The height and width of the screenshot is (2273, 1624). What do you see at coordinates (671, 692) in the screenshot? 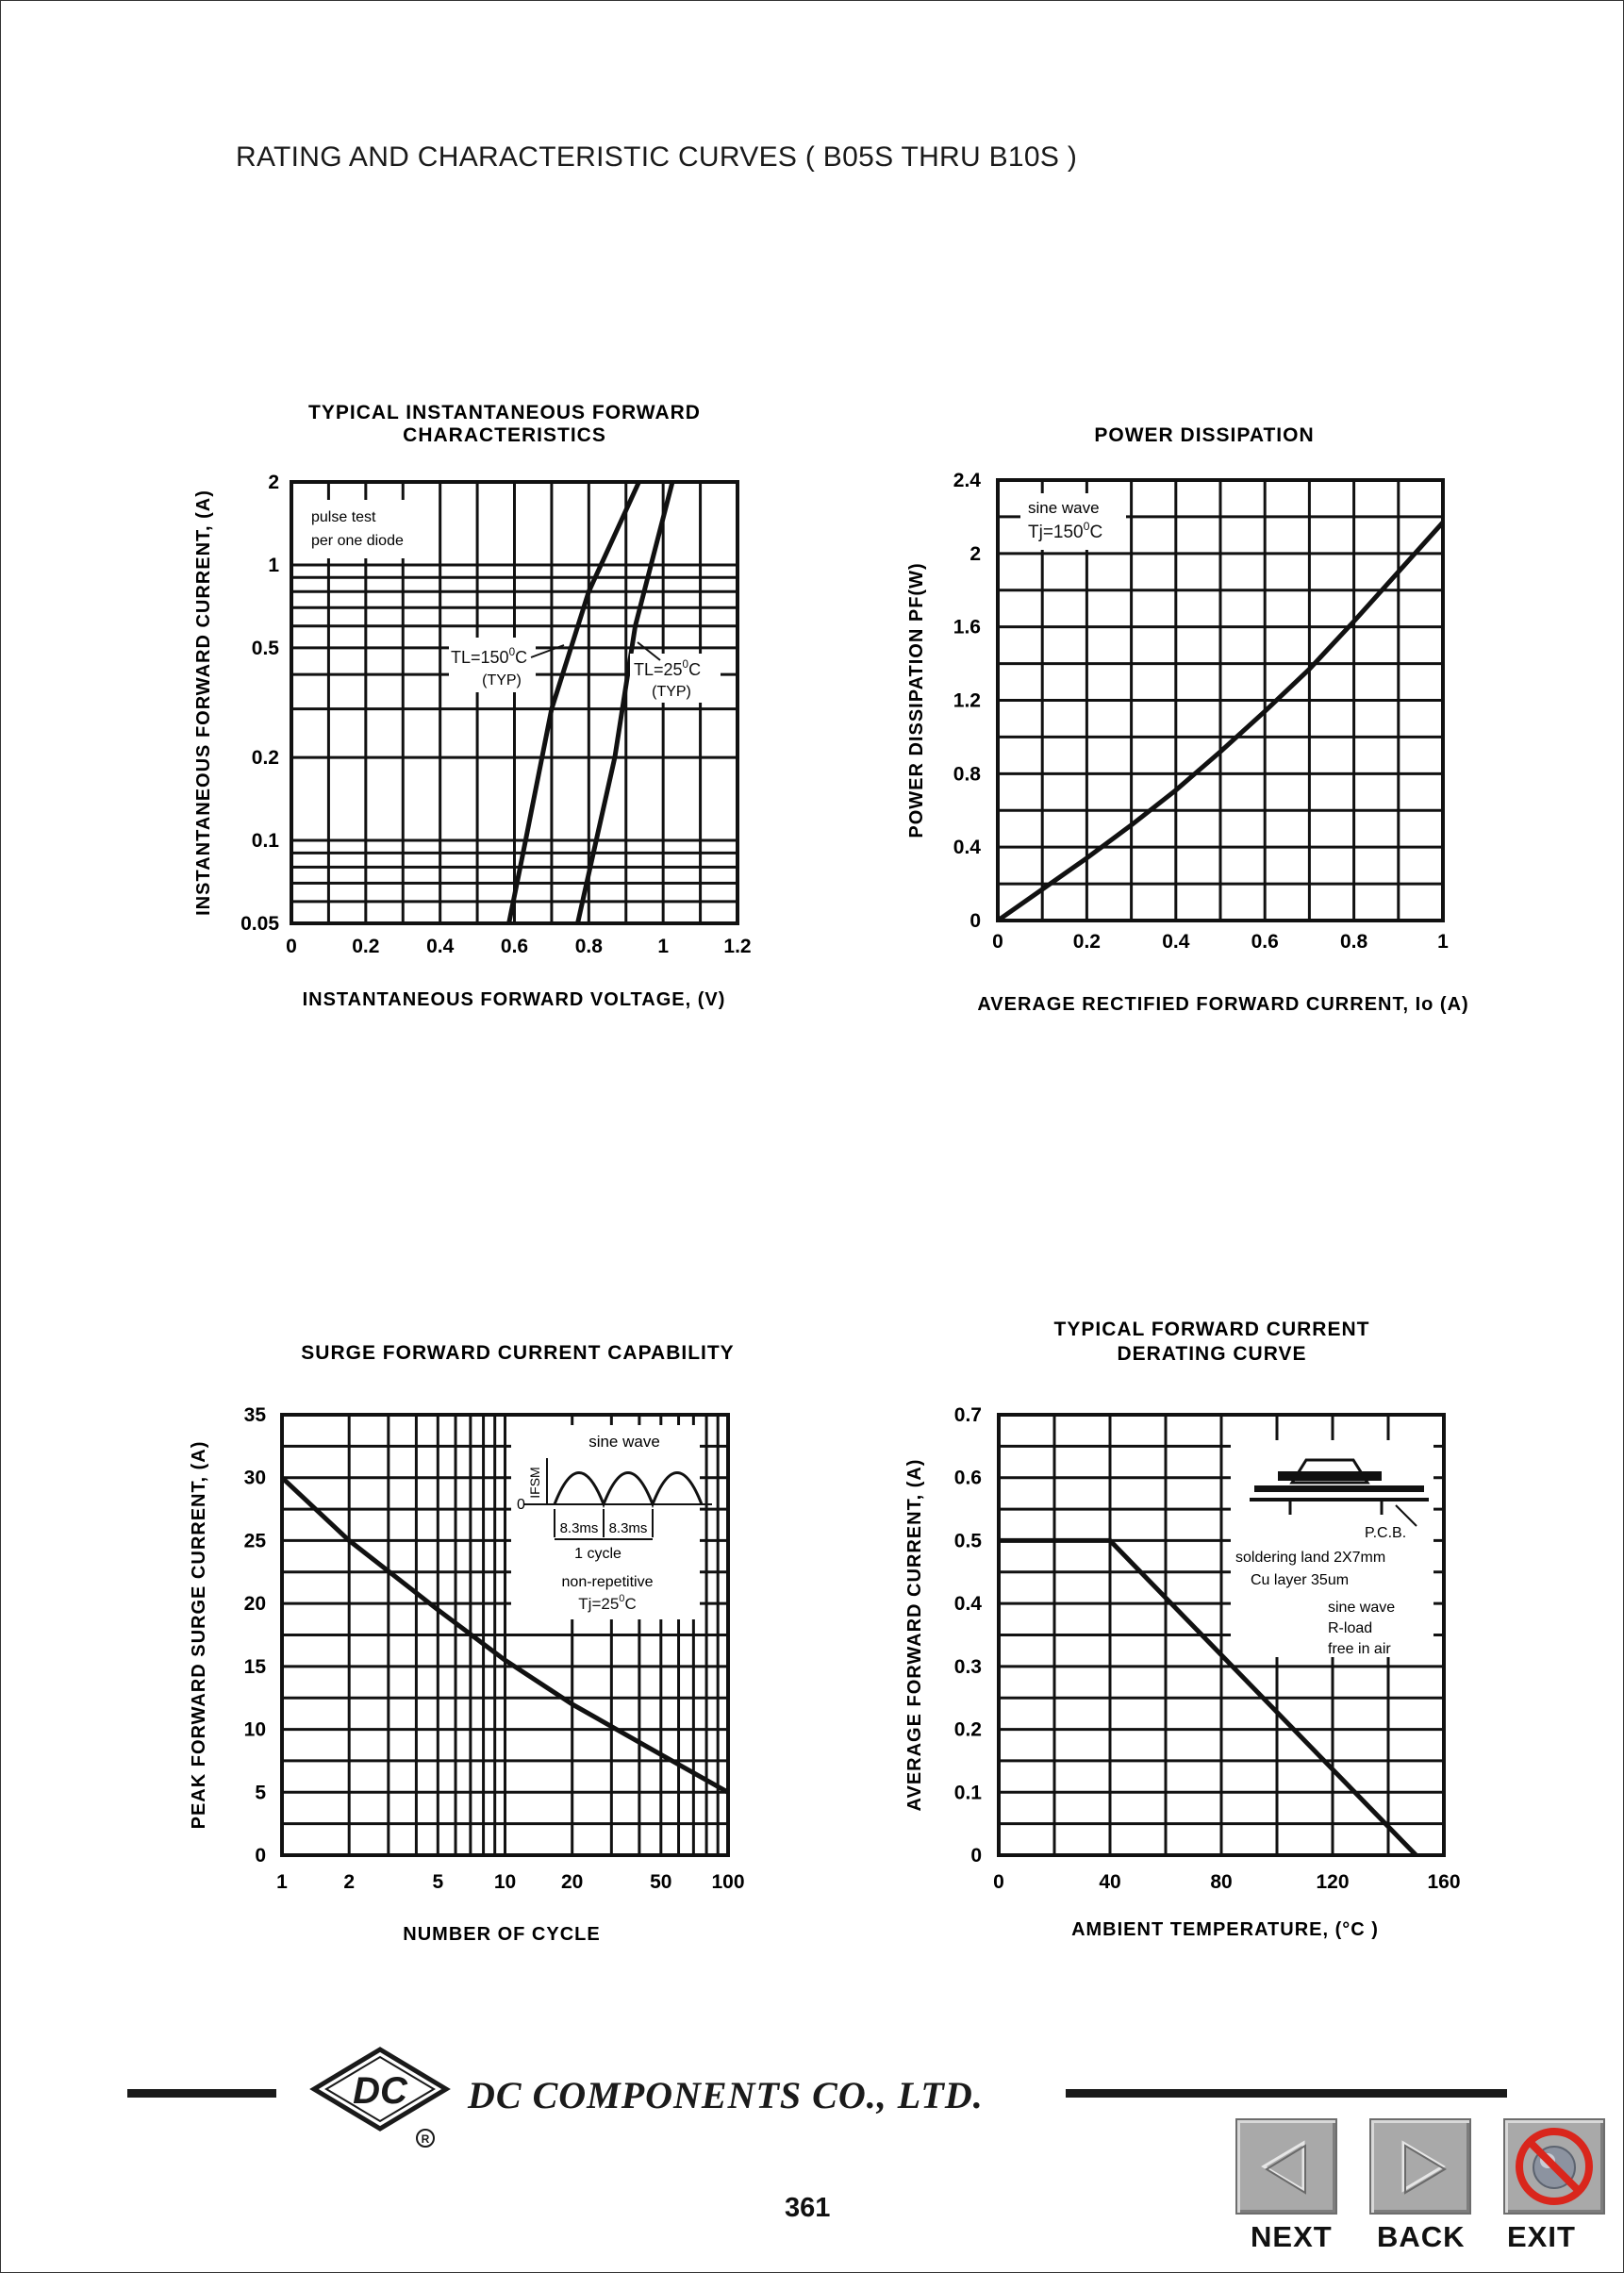
I see `series-label-2-sub: (TYP)` at bounding box center [671, 692].